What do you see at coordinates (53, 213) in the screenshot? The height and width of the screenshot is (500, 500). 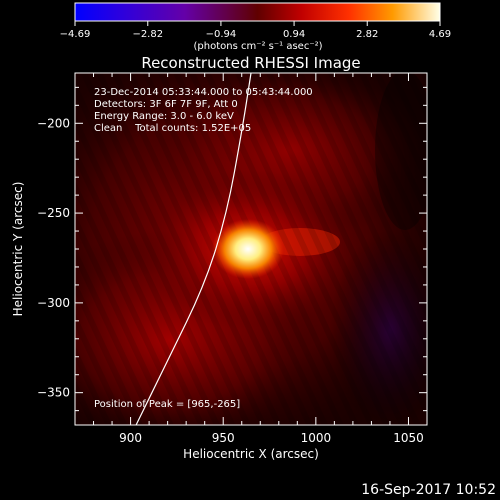 I see `y-tick-label: −250` at bounding box center [53, 213].